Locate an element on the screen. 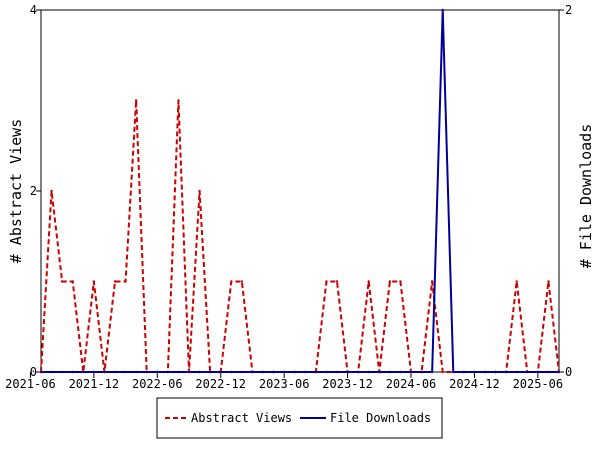 This screenshot has width=600, height=450. x-tick-label-8: 2025-06 is located at coordinates (538, 384).